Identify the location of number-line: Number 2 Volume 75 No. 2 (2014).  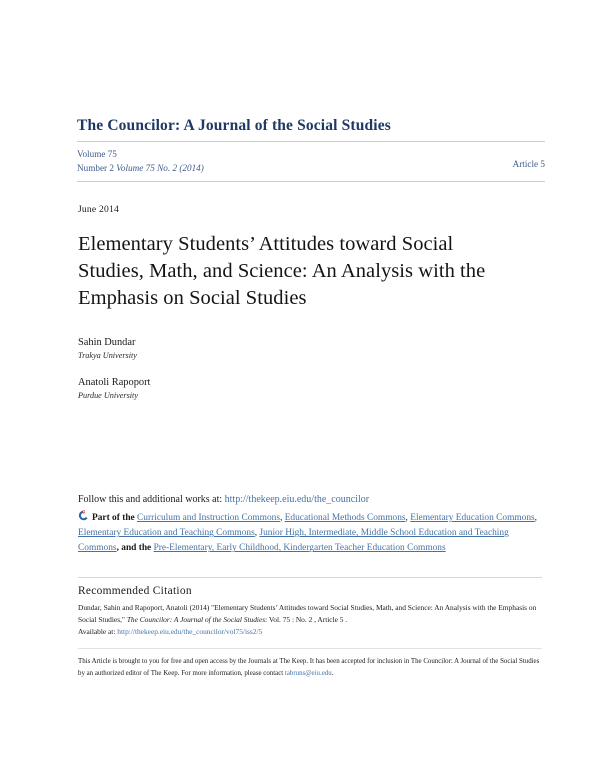
(140, 169).